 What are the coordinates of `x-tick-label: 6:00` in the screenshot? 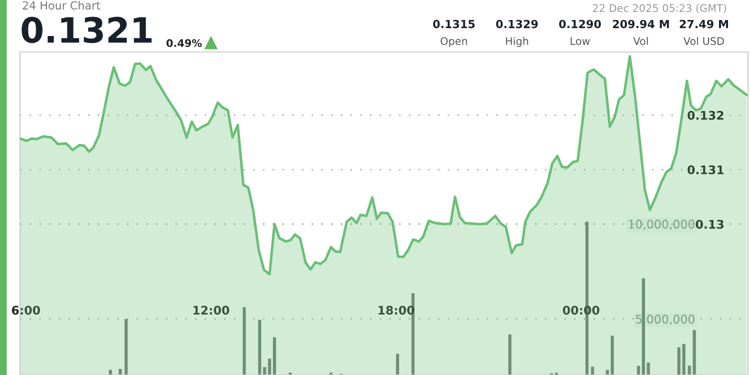 It's located at (26, 310).